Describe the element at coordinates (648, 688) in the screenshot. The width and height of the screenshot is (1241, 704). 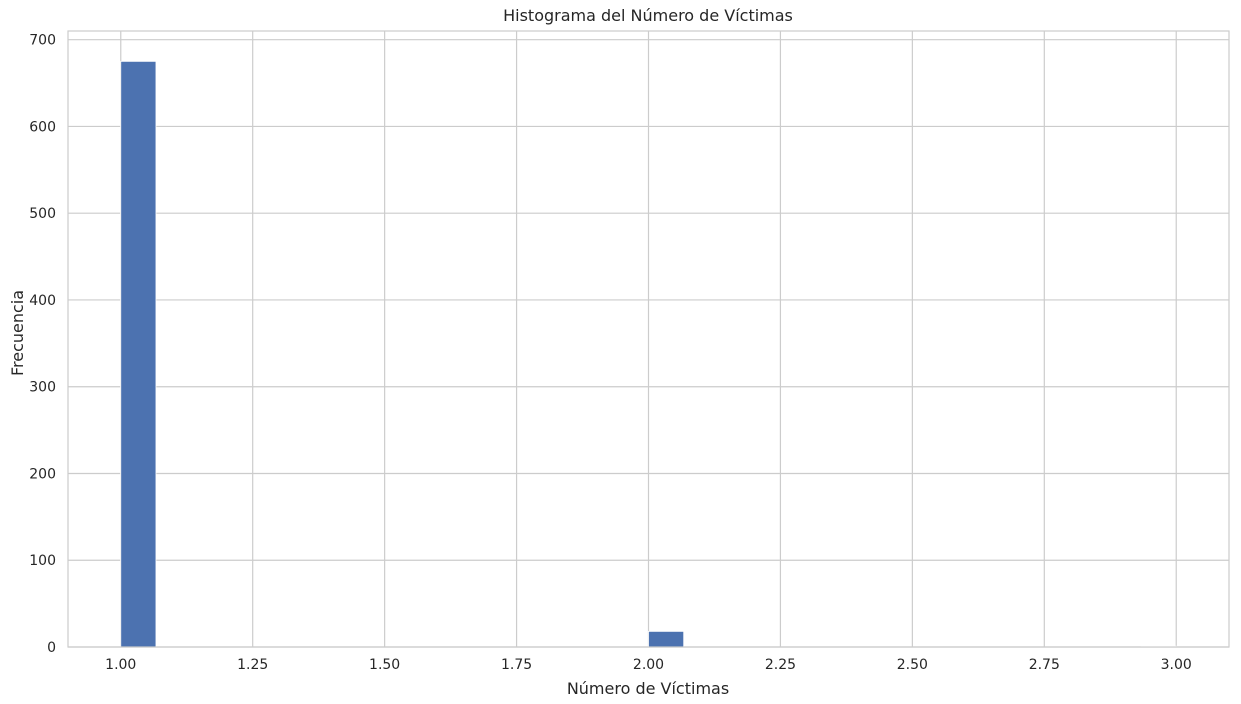
I see `x-axis-title: Número de Víctimas` at that location.